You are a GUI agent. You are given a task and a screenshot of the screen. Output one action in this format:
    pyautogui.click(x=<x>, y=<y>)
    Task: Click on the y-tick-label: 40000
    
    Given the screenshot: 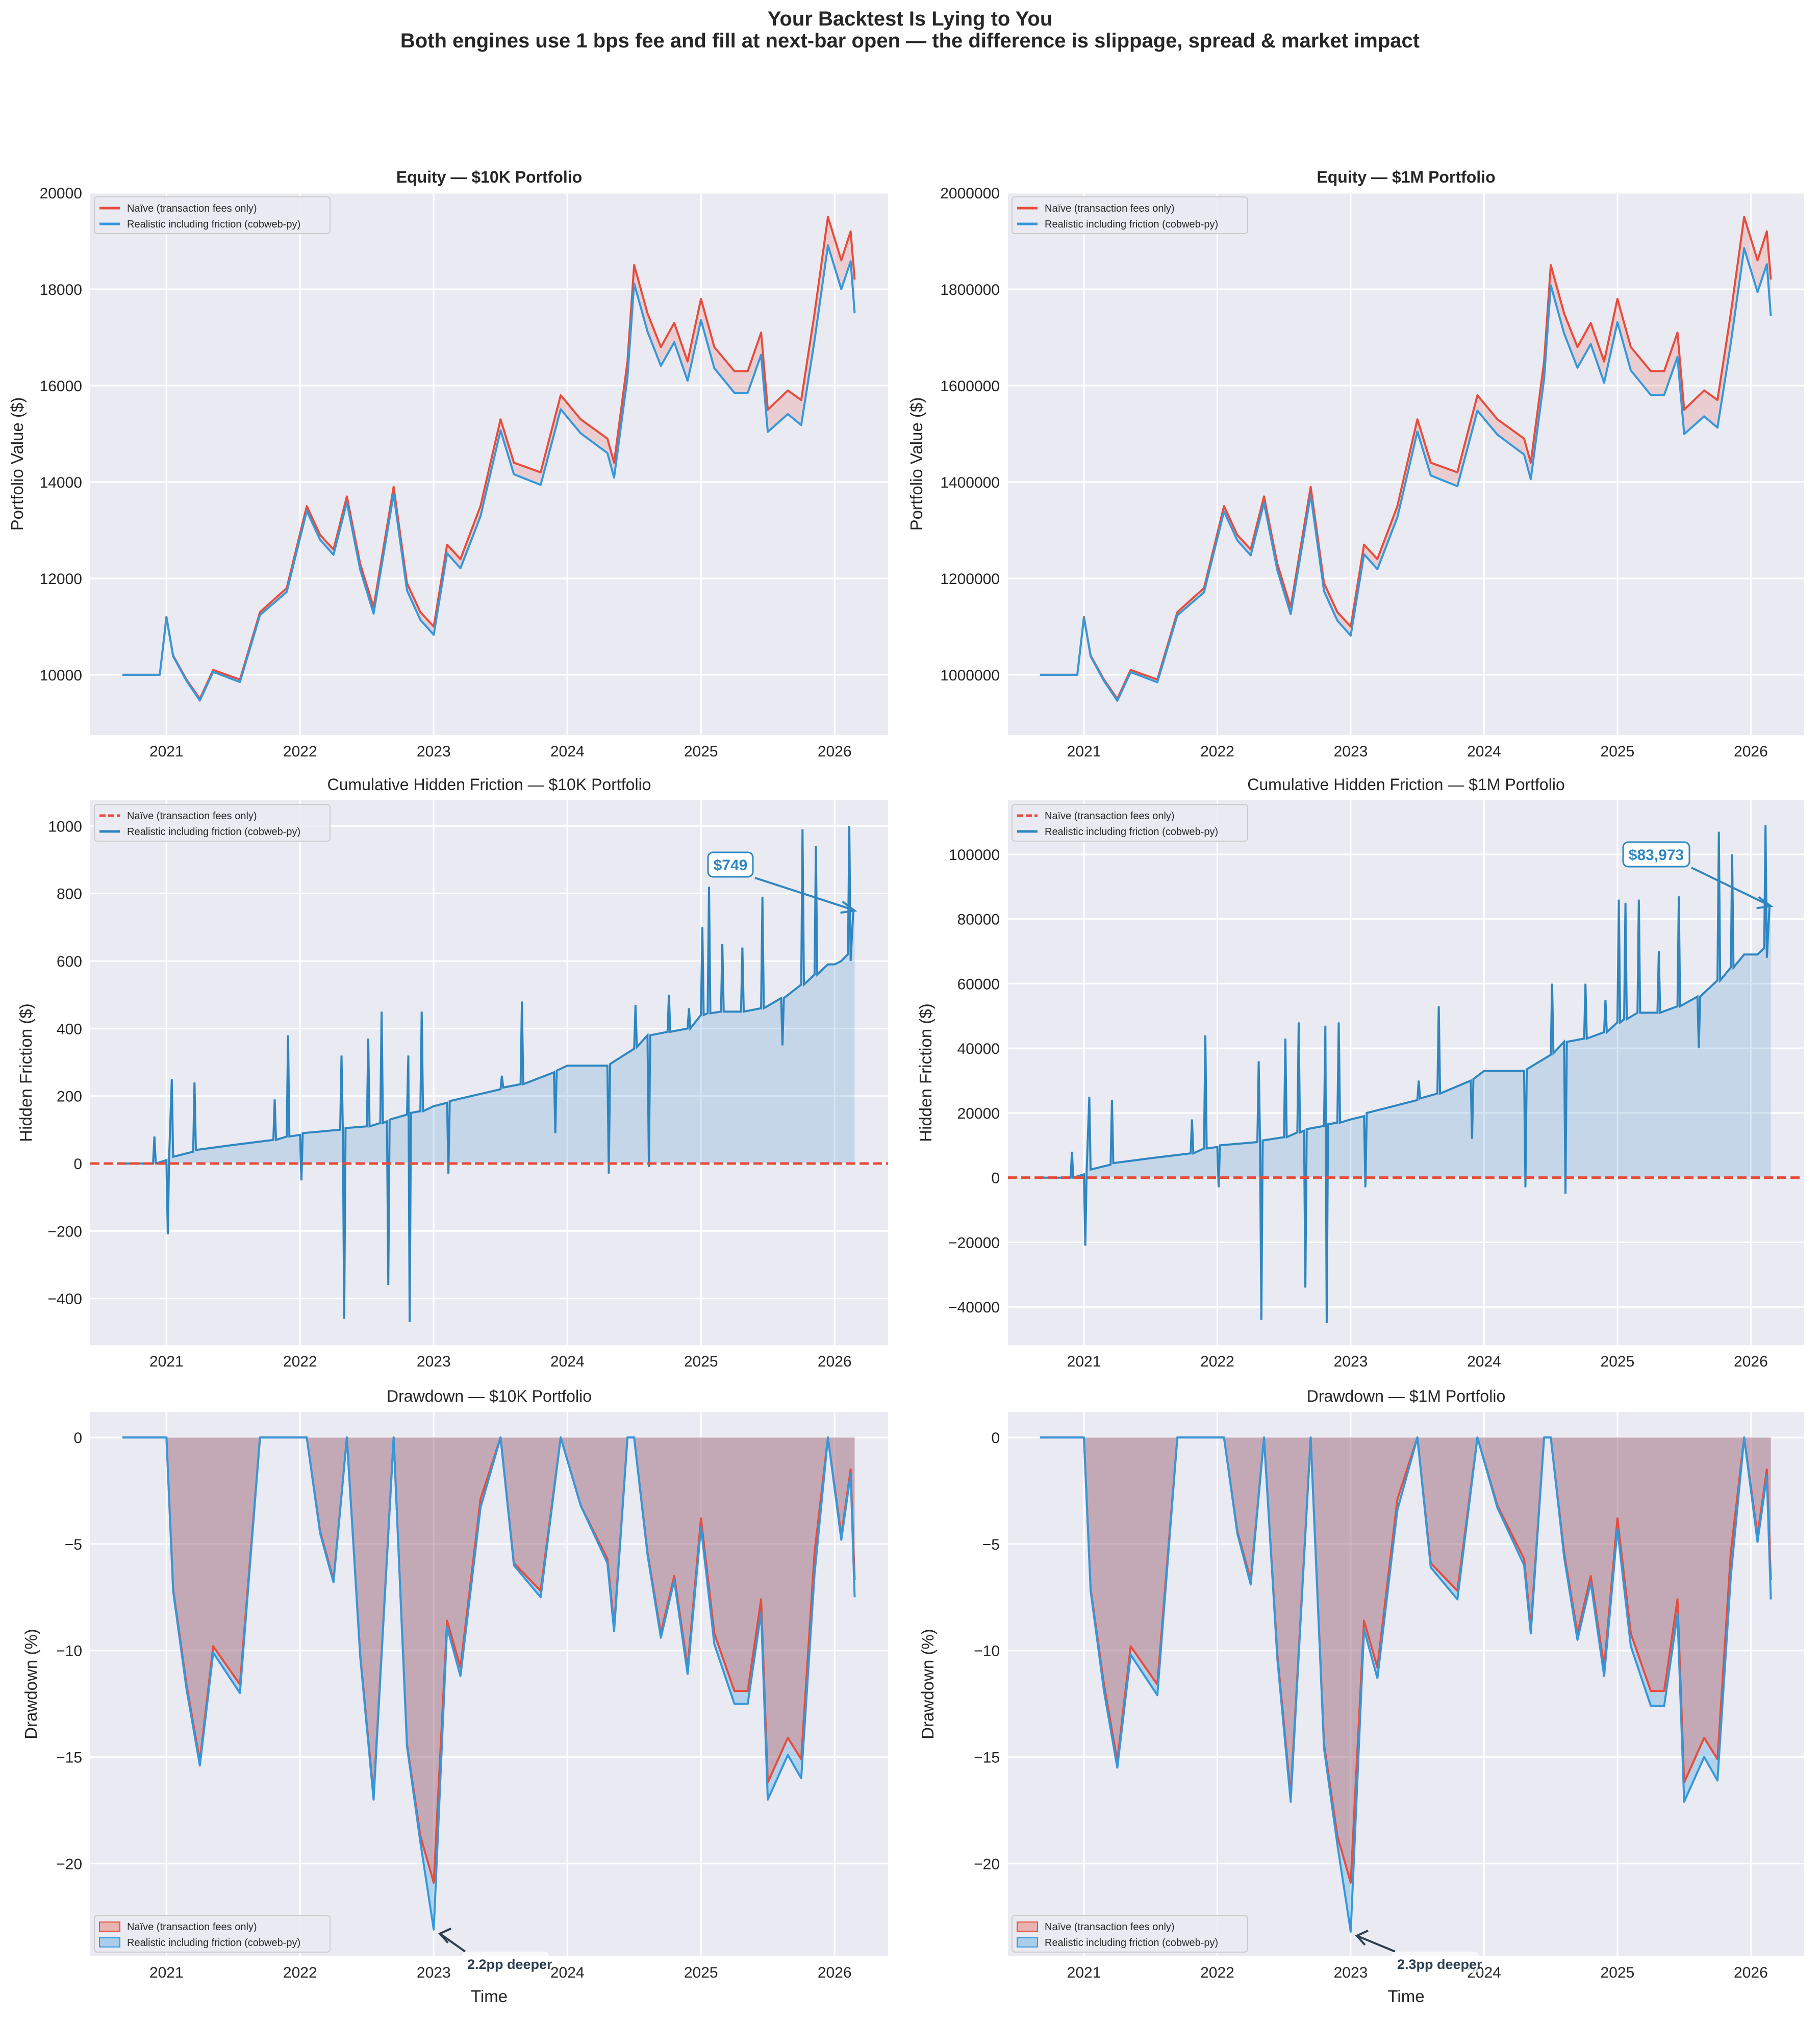 What is the action you would take?
    pyautogui.click(x=978, y=1049)
    